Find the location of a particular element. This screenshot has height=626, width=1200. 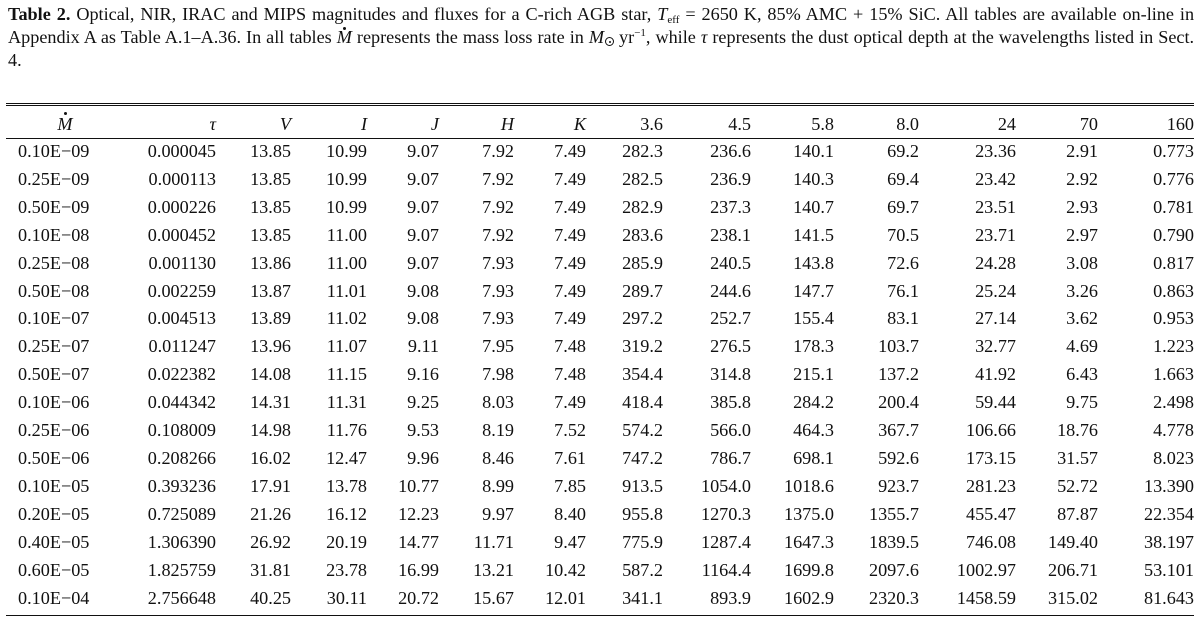

cell-v: 40.25 is located at coordinates (270, 597).